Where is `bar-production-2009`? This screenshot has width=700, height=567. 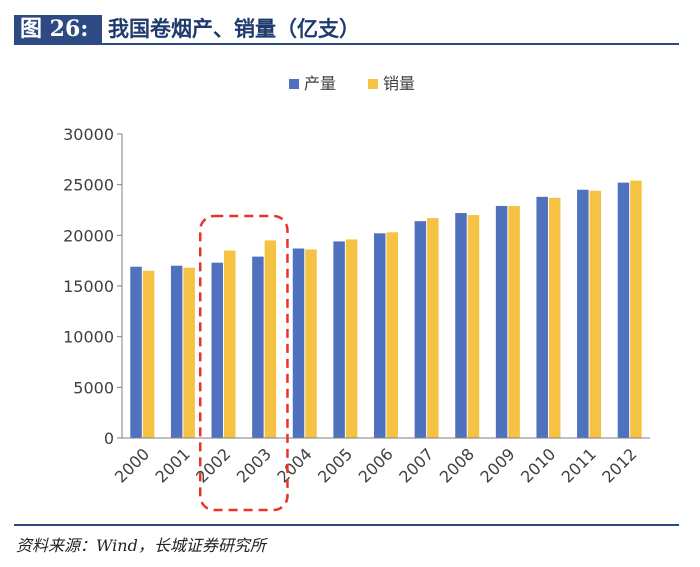
bar-production-2009 is located at coordinates (501, 321).